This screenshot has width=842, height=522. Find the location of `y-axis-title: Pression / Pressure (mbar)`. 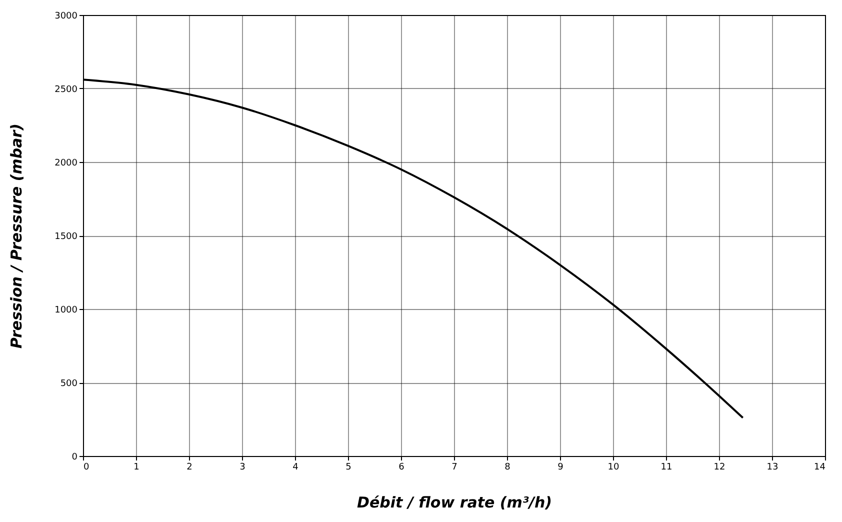

y-axis-title: Pression / Pressure (mbar) is located at coordinates (17, 236).